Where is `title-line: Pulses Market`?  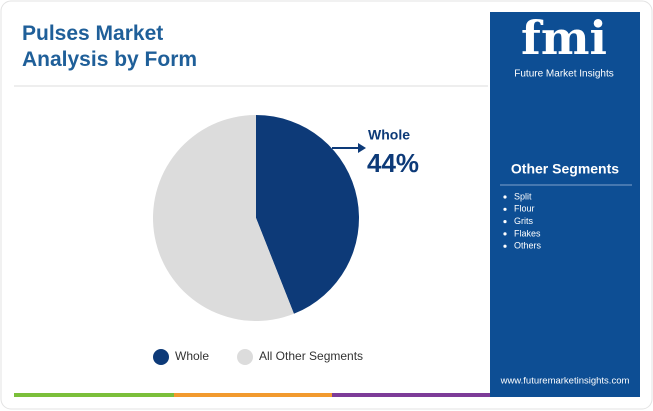 title-line: Pulses Market is located at coordinates (92, 33).